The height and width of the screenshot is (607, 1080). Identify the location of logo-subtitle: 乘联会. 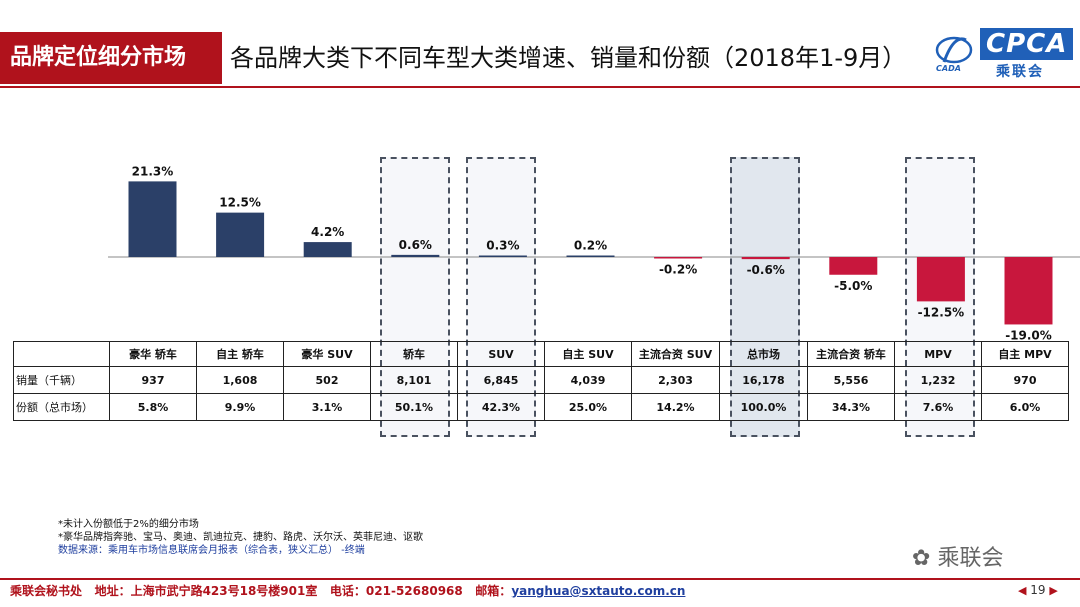
(1020, 72).